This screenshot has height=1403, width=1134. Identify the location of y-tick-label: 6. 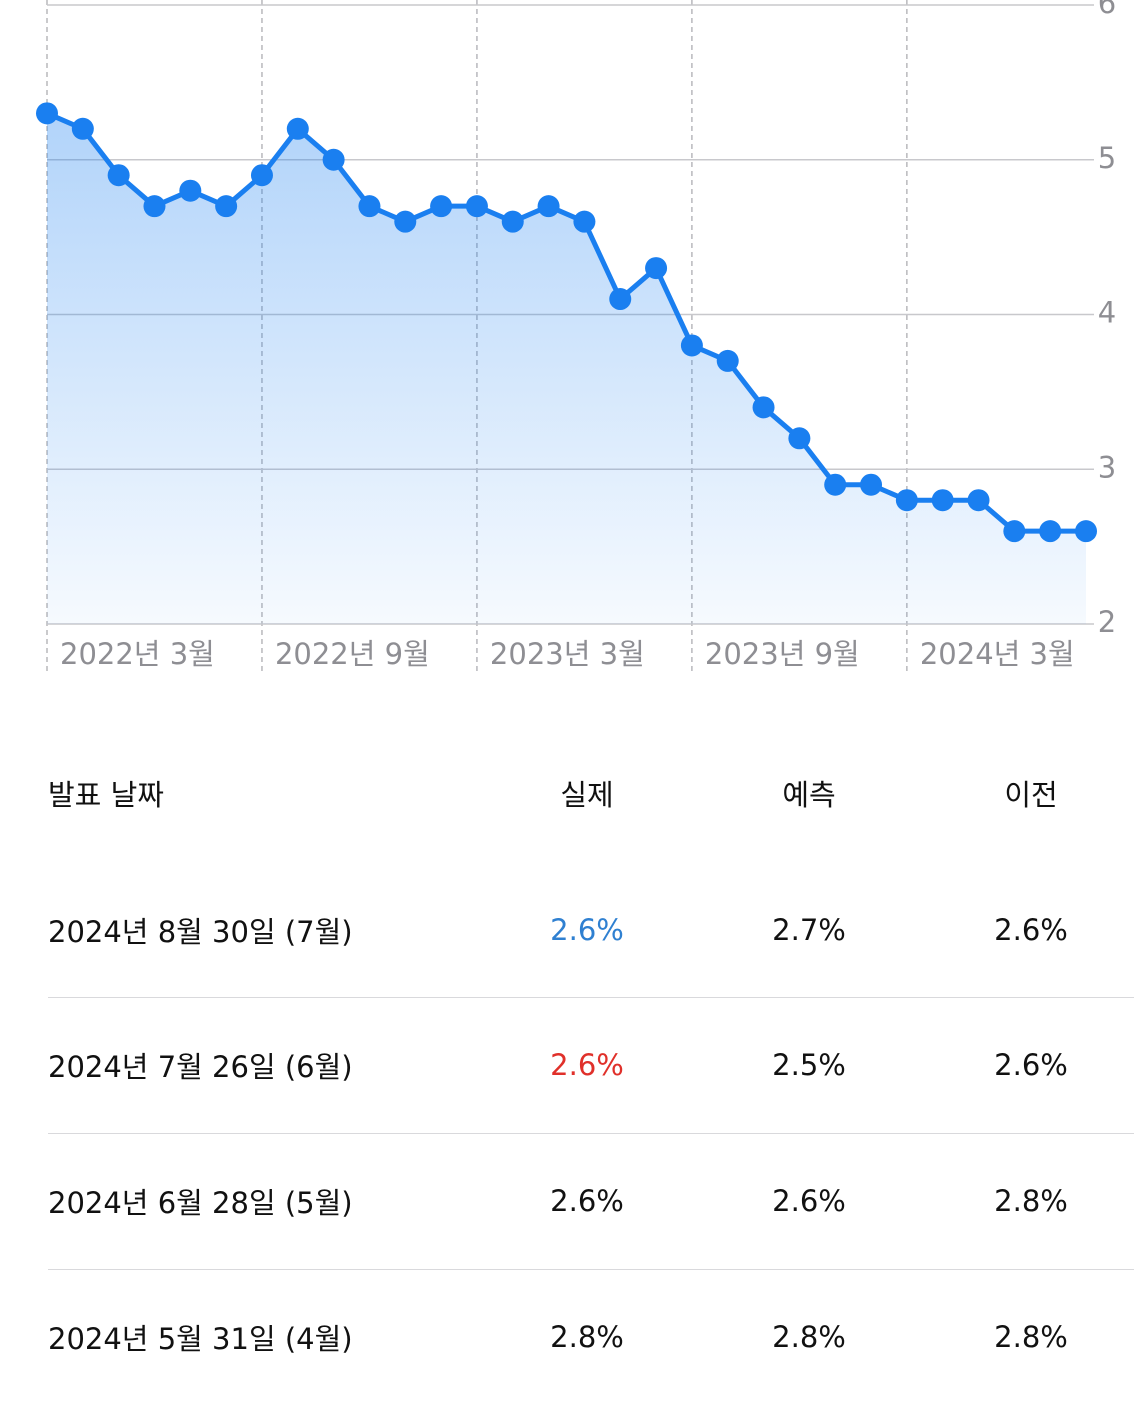
(1107, 10).